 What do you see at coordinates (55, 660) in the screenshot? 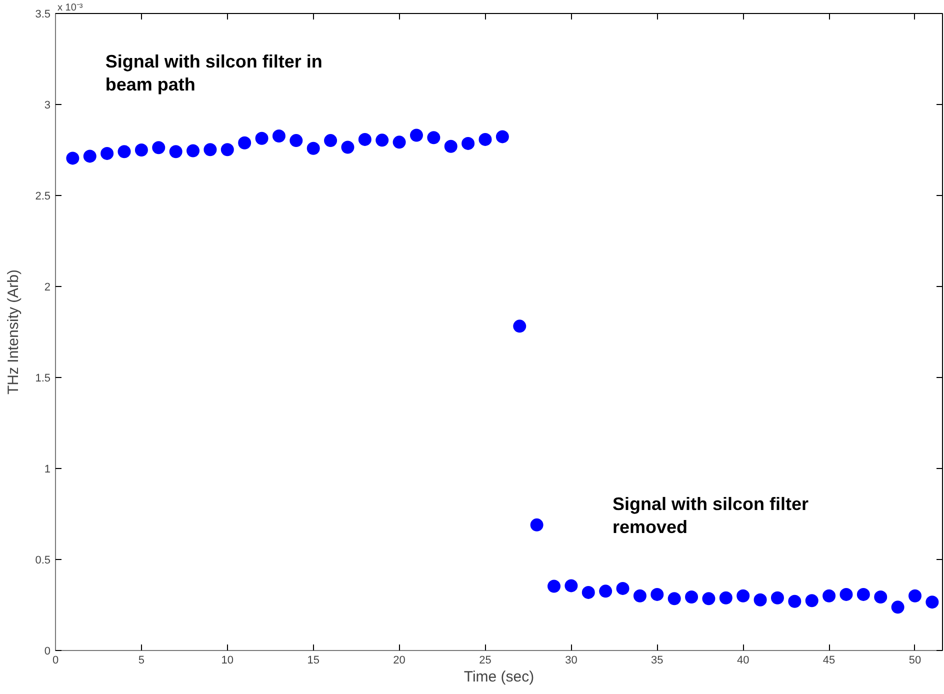
I see `x-tick-label: 0` at bounding box center [55, 660].